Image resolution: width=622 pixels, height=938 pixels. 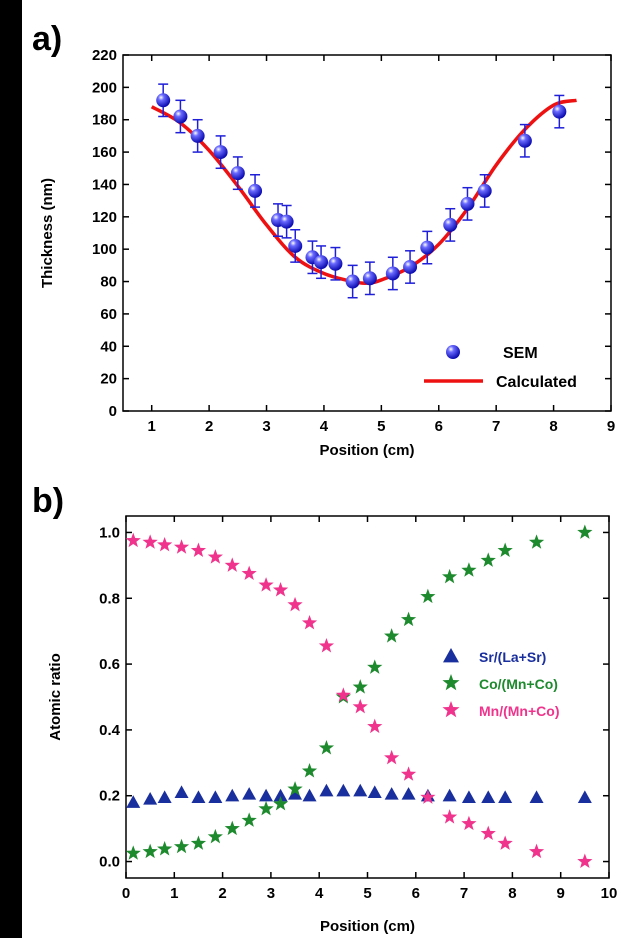 What do you see at coordinates (104, 217) in the screenshot?
I see `y-tick-label: 120` at bounding box center [104, 217].